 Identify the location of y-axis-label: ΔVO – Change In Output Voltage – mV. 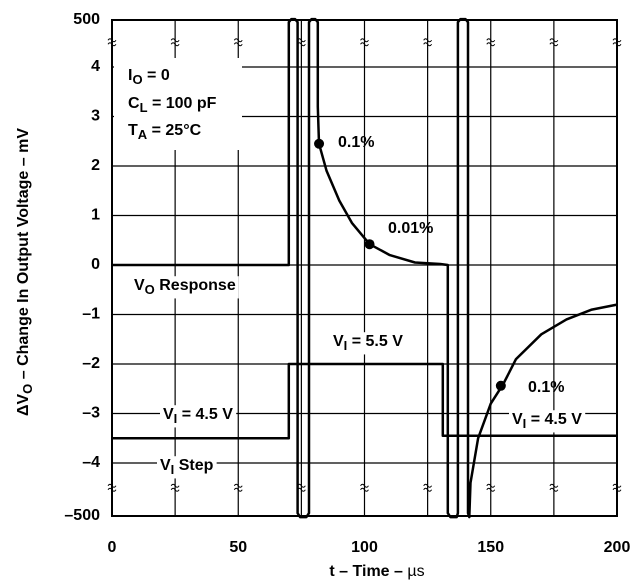
(25, 272).